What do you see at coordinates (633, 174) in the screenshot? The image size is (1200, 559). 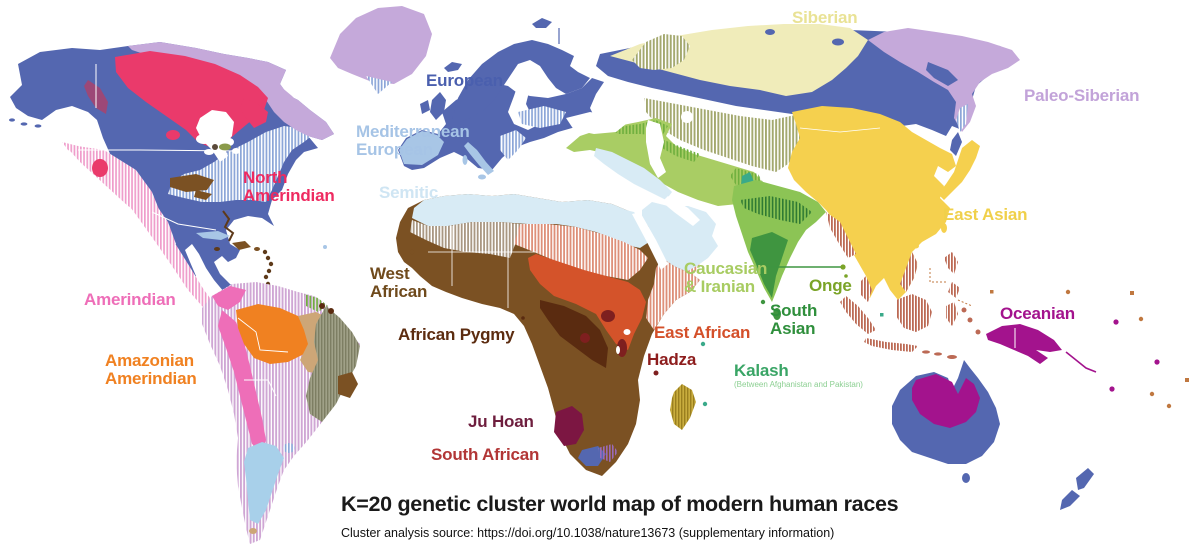 I see `region-levant-semitic` at bounding box center [633, 174].